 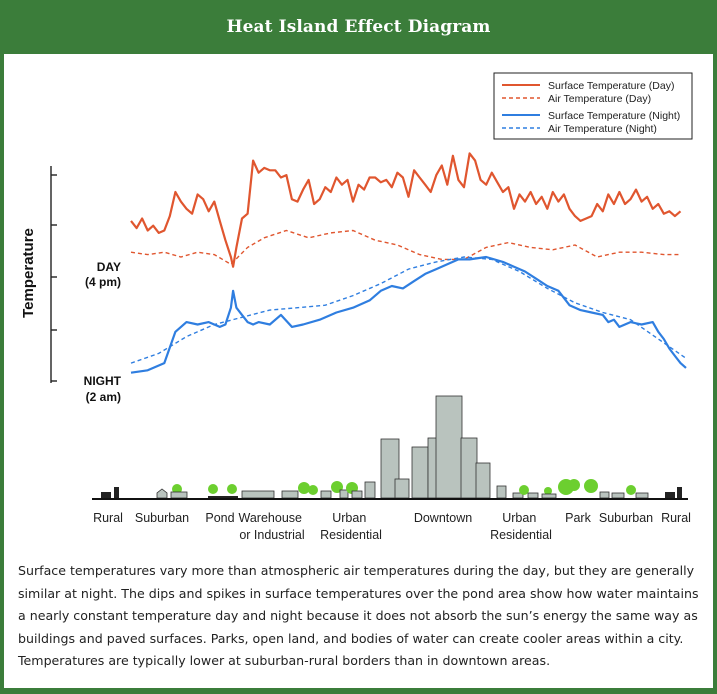 I want to click on legend-label-surface-night: Surface Temperature (Night), so click(x=614, y=116).